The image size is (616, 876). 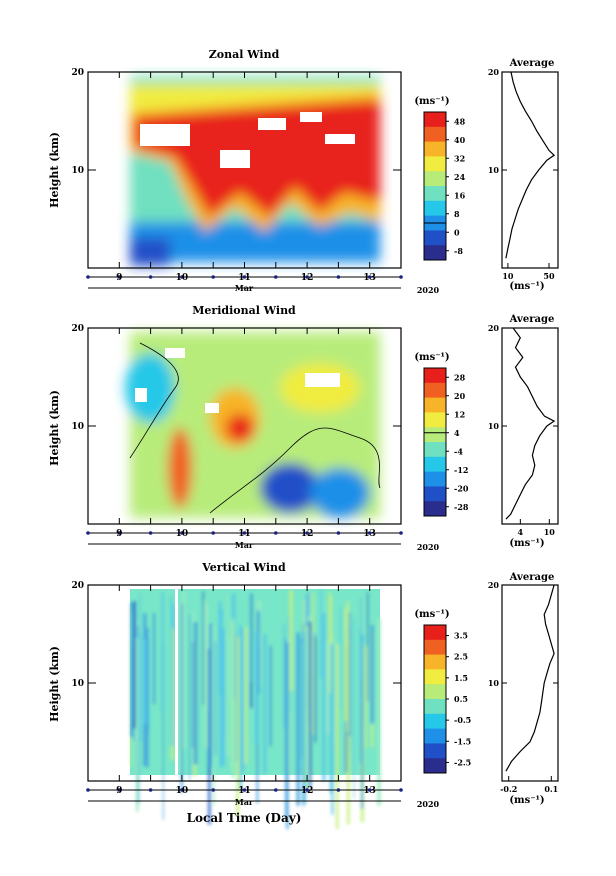 I want to click on average-line, so click(x=530, y=423).